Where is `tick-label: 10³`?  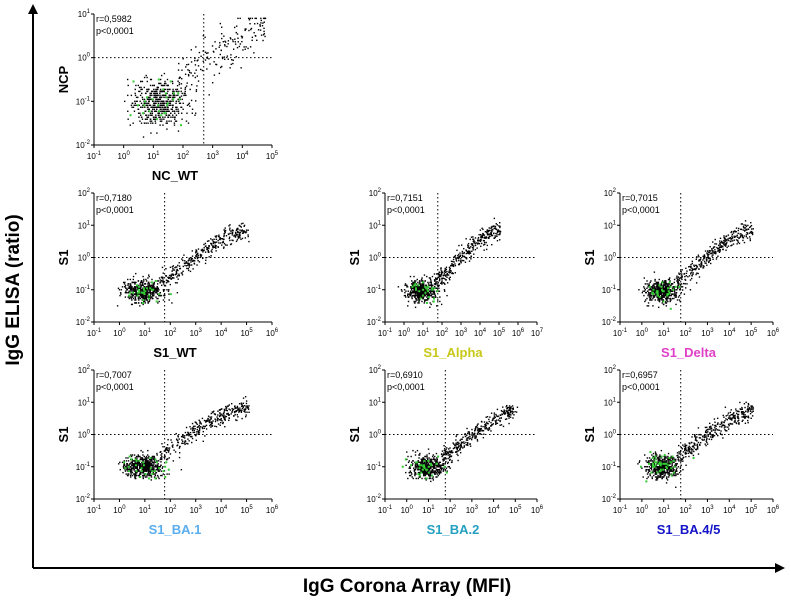 tick-label: 10³ is located at coordinates (213, 156).